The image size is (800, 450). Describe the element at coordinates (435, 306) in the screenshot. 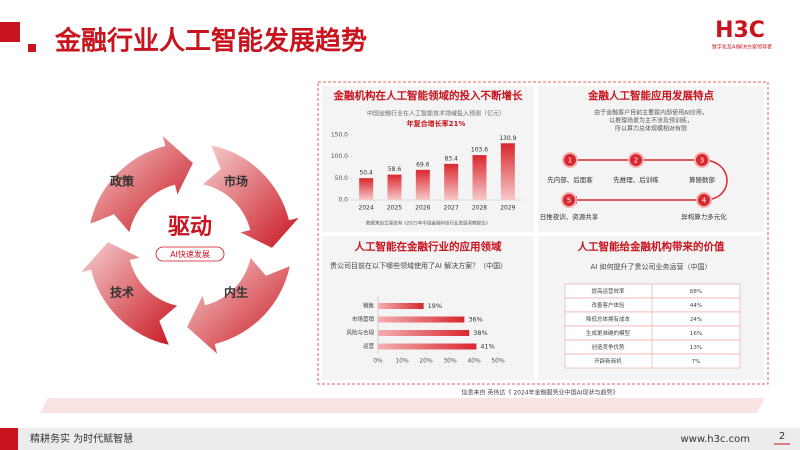

I see `value-label: 19%` at that location.